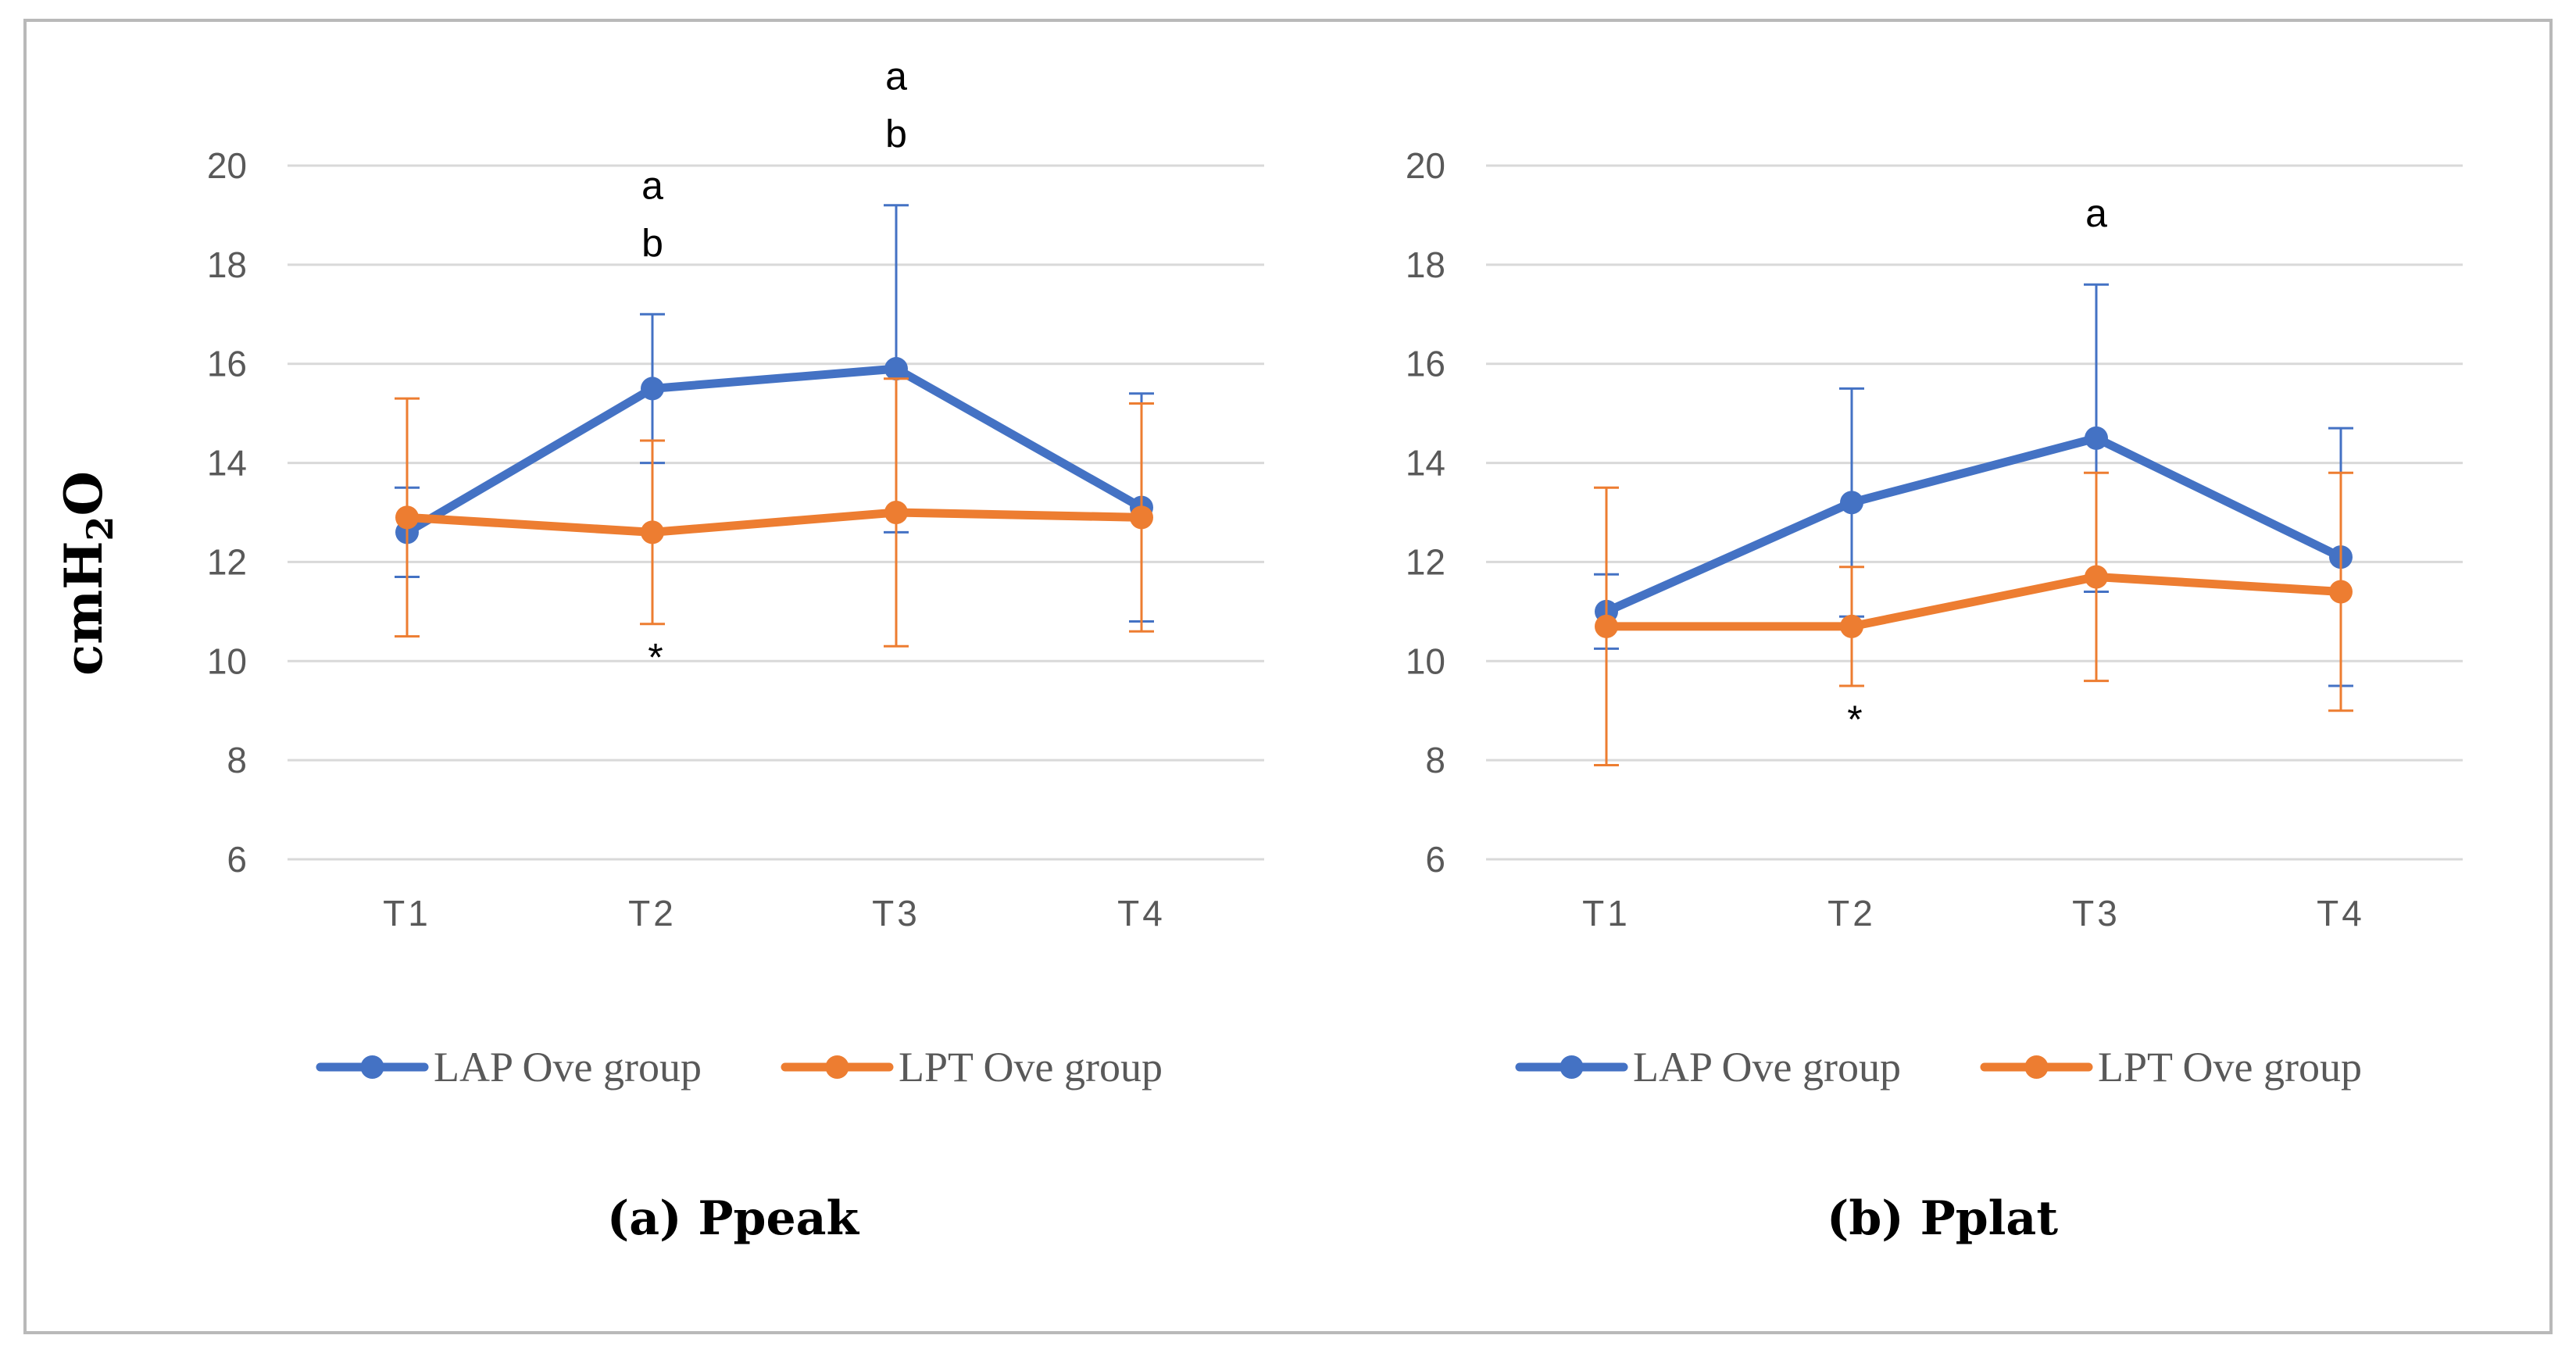 This screenshot has height=1353, width=2576. I want to click on y-axis-label-sub: 2, so click(100, 528).